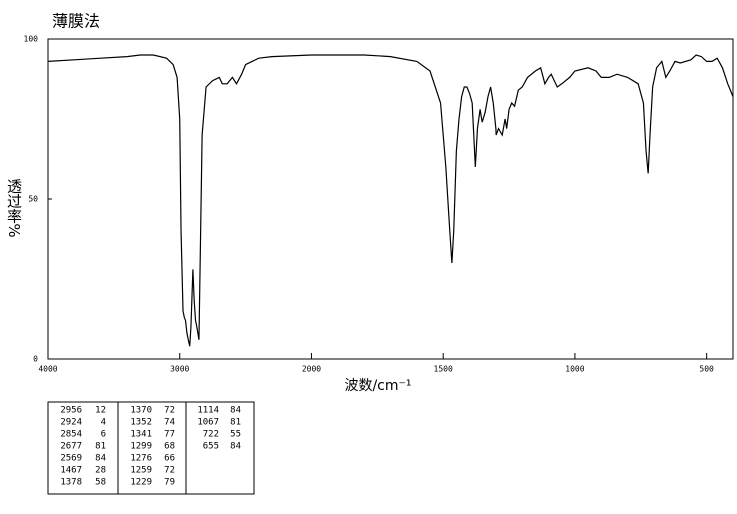  I want to click on x-tick-label: 500, so click(706, 369).